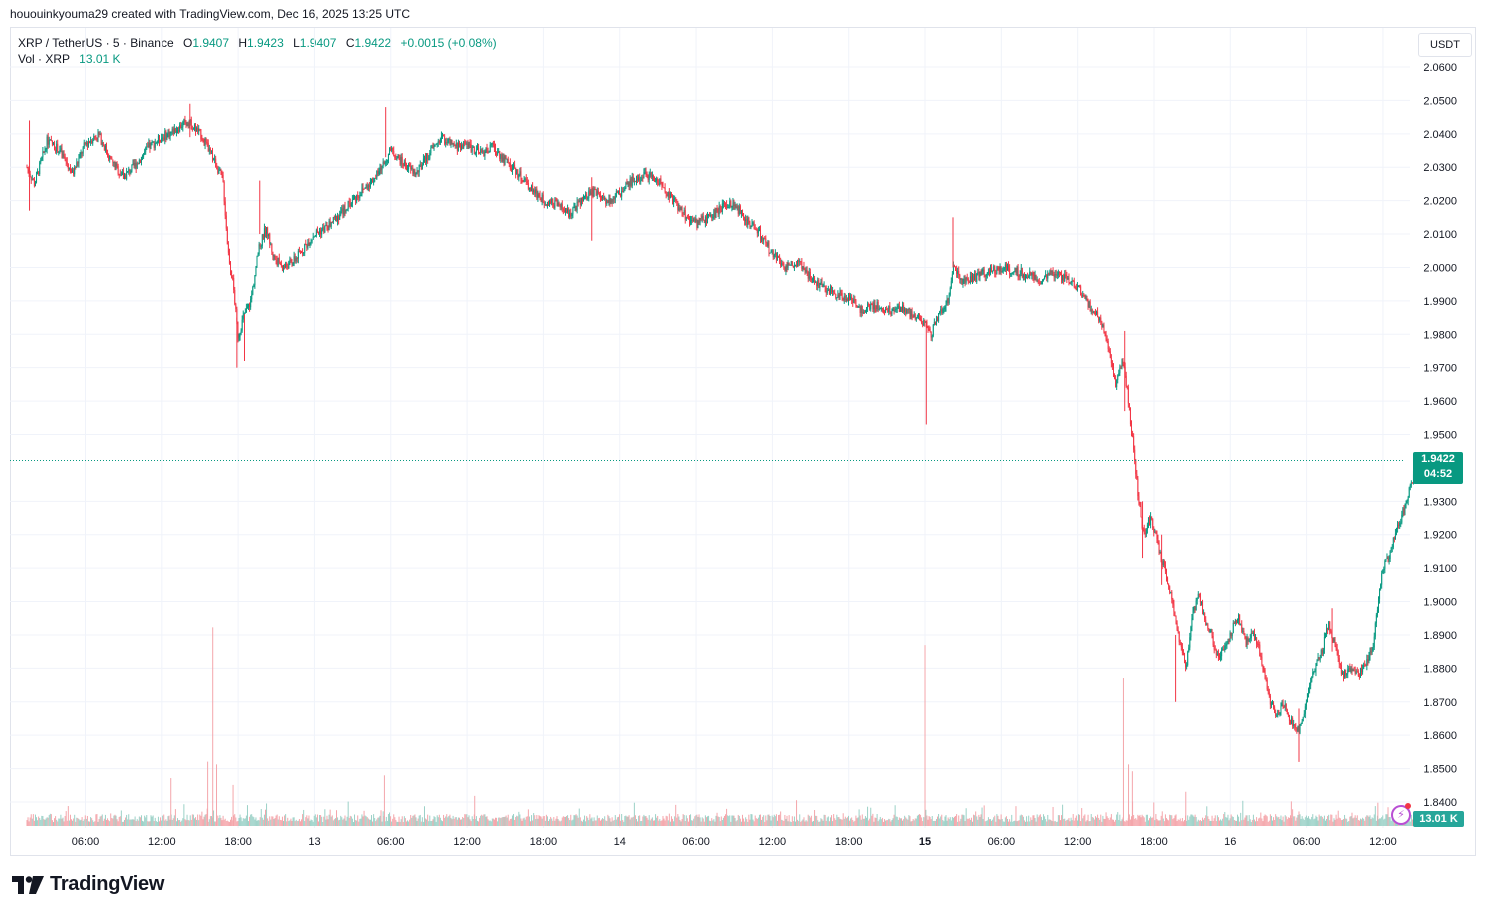  Describe the element at coordinates (1401, 815) in the screenshot. I see `lightning-icon: ⚡` at that location.